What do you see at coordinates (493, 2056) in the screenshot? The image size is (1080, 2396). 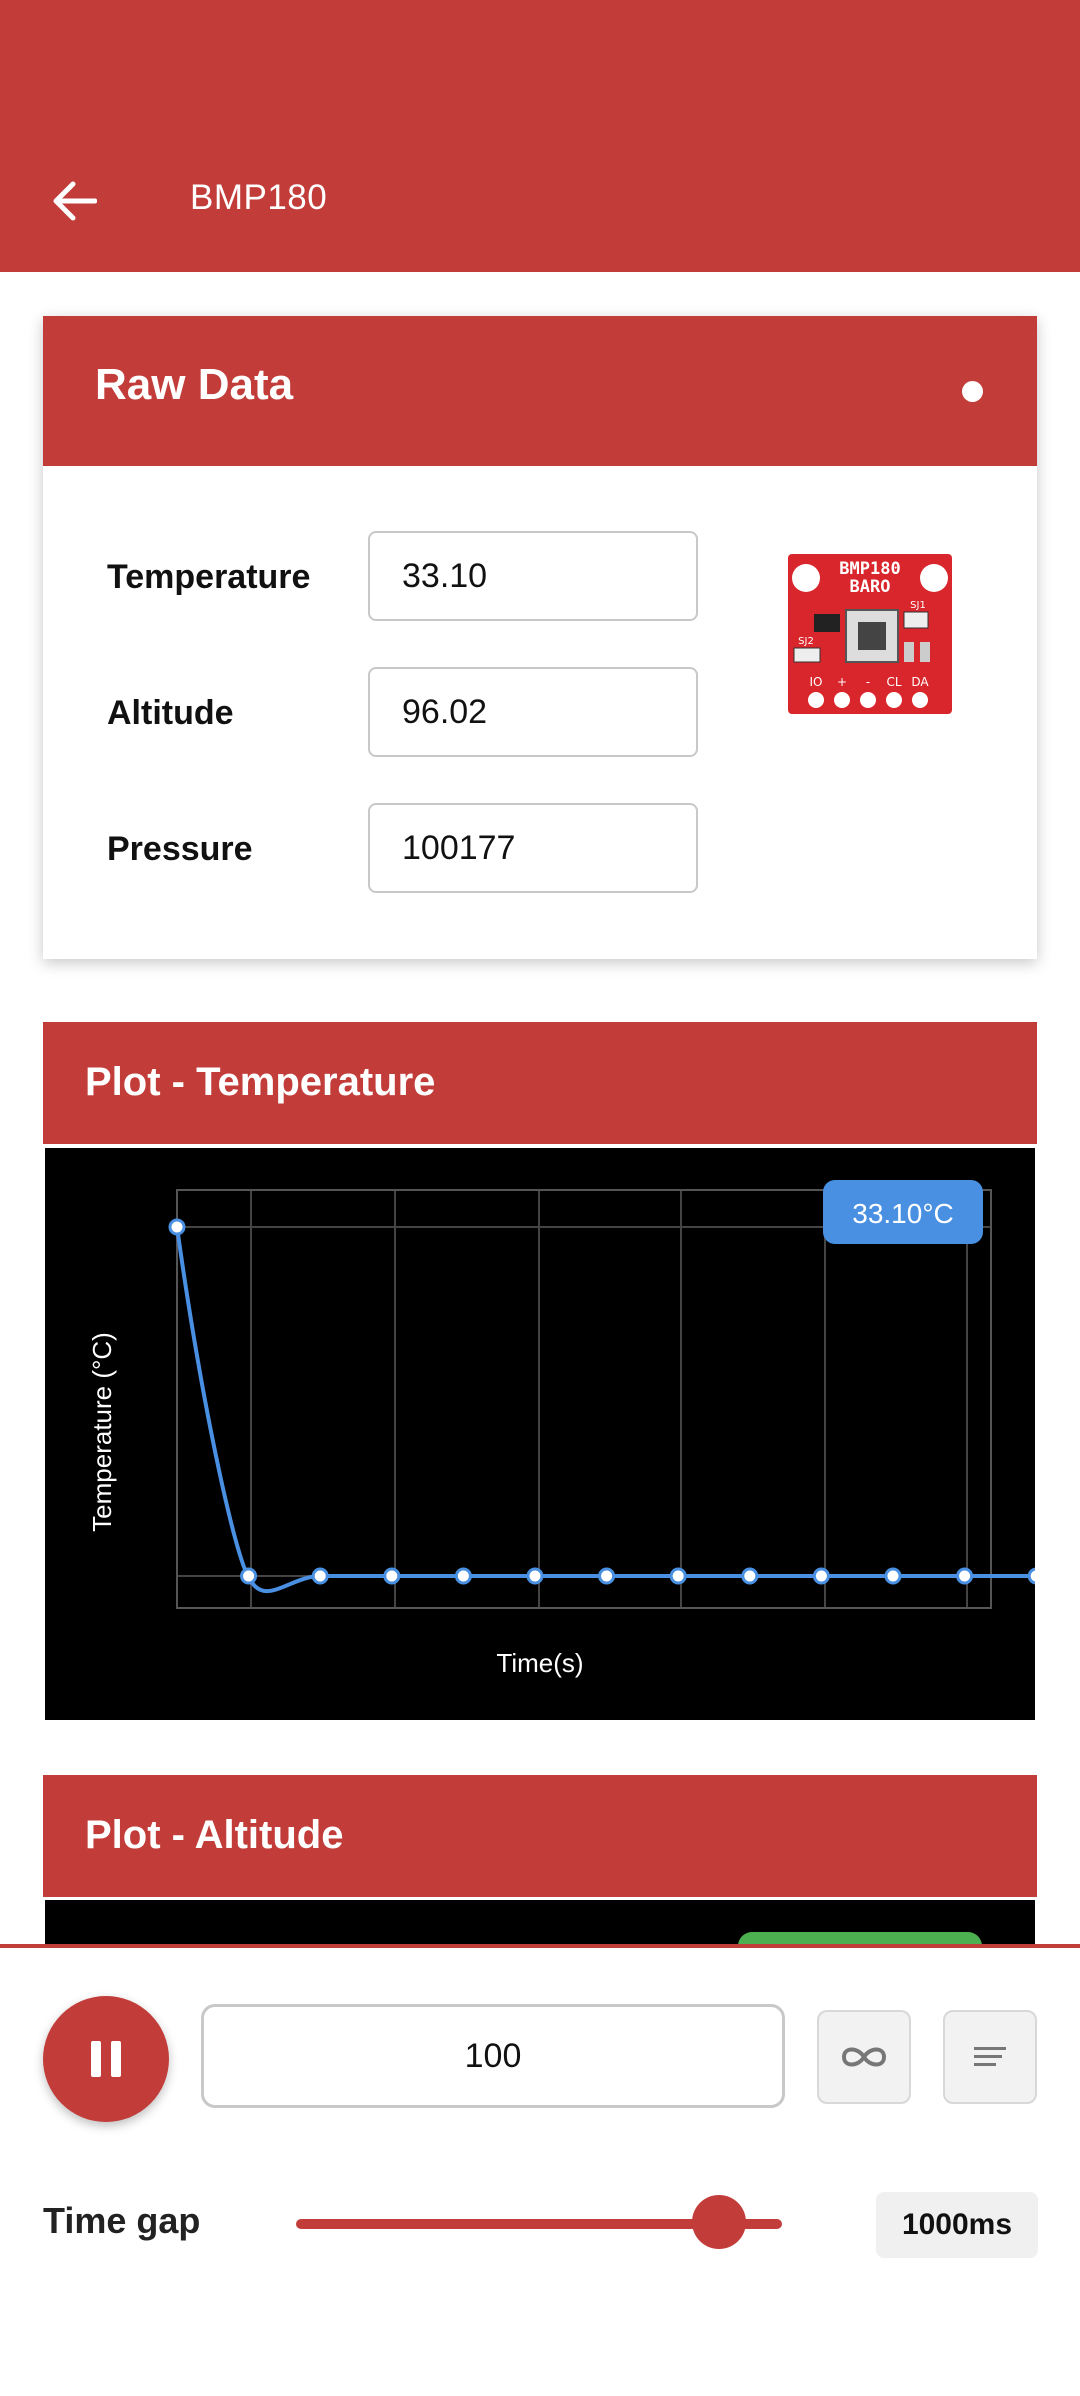 I see `sample-count-input: 100` at bounding box center [493, 2056].